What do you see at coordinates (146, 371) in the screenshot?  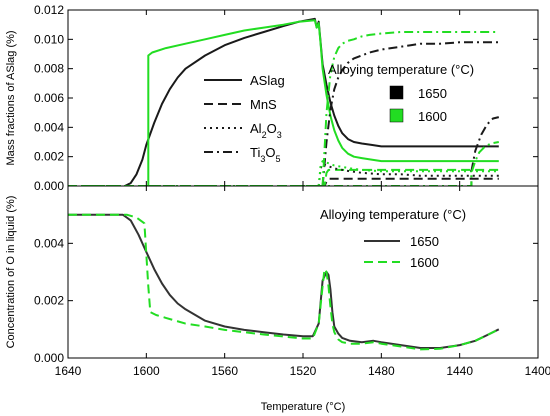 I see `x-tick-label: 1600` at bounding box center [146, 371].